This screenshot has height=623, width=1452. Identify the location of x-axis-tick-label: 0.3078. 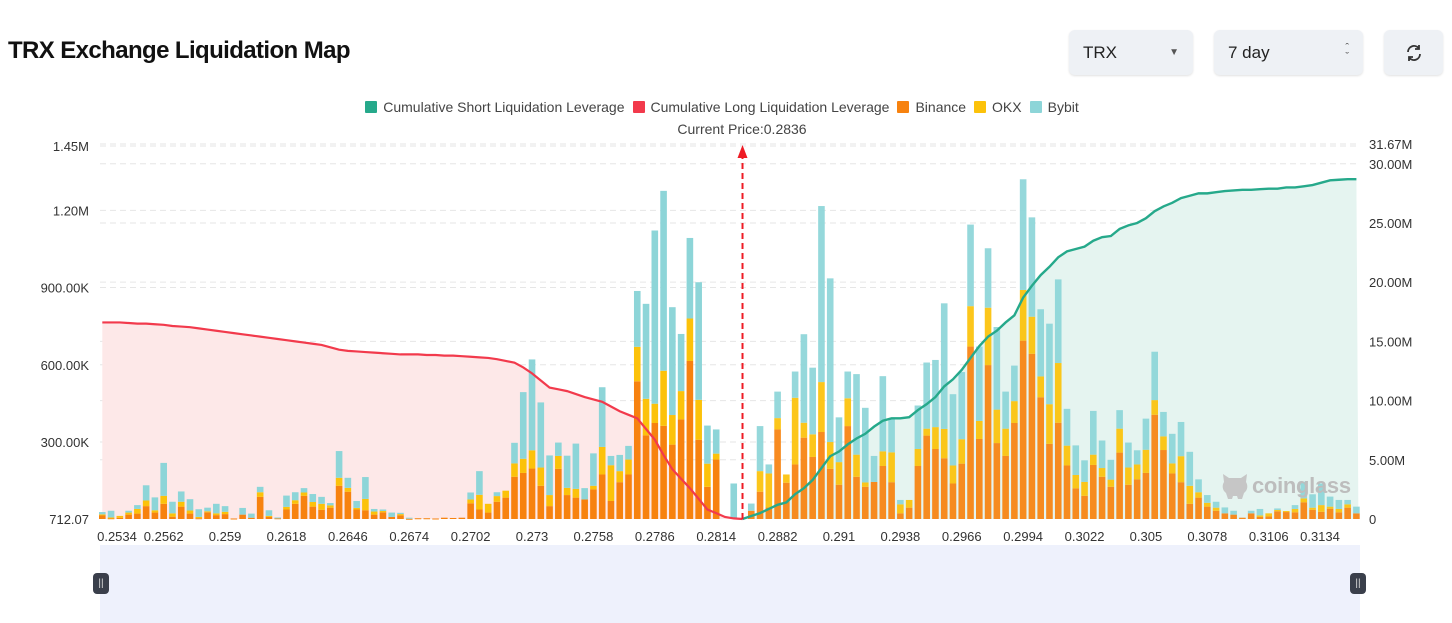
(1207, 536).